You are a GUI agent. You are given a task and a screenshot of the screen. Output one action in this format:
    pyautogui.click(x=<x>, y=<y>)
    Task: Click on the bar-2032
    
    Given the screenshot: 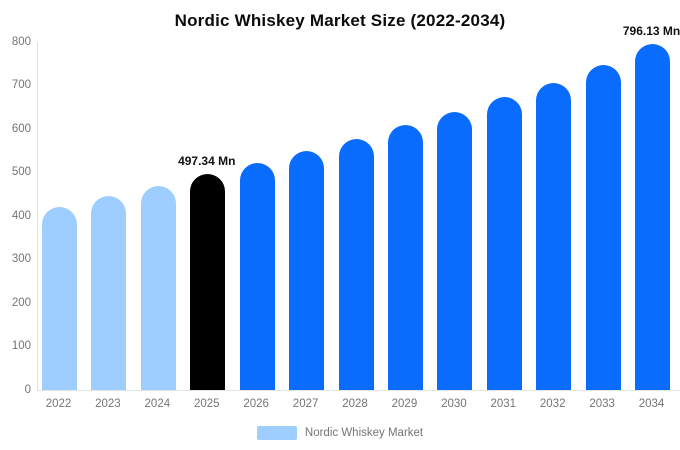 What is the action you would take?
    pyautogui.click(x=554, y=236)
    